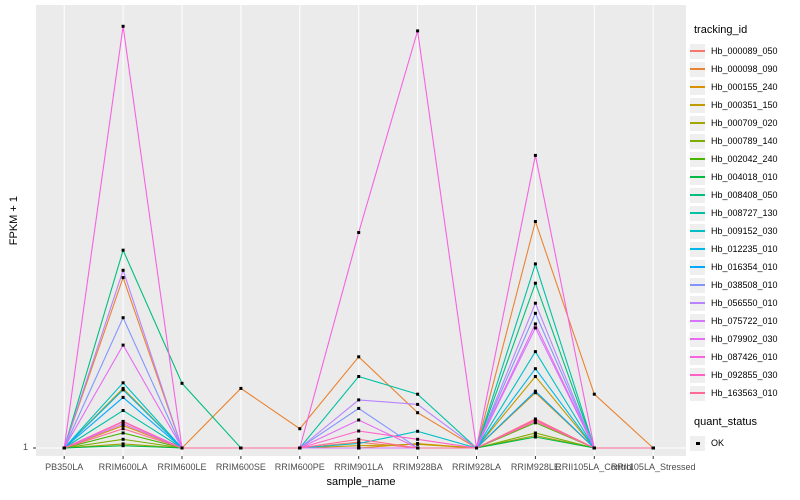 The width and height of the screenshot is (800, 500). I want to click on legend-item-label: Hb_004018_010, so click(744, 177).